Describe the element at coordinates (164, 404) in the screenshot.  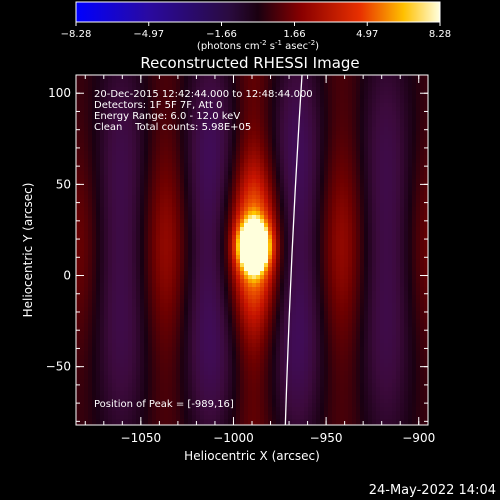
I see `peak-position-label: Position of Peak = [-989,16]` at that location.